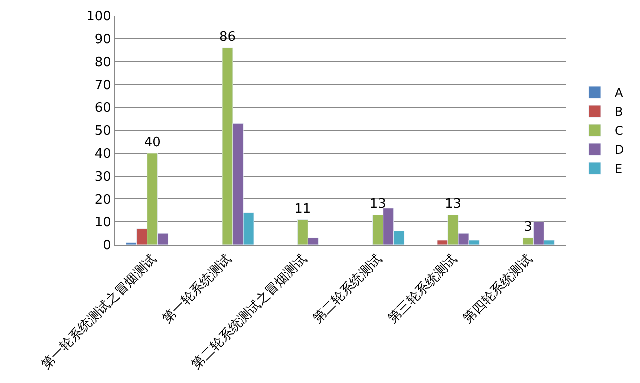 This screenshot has height=383, width=640. I want to click on y-tick-label: 70, so click(103, 86).